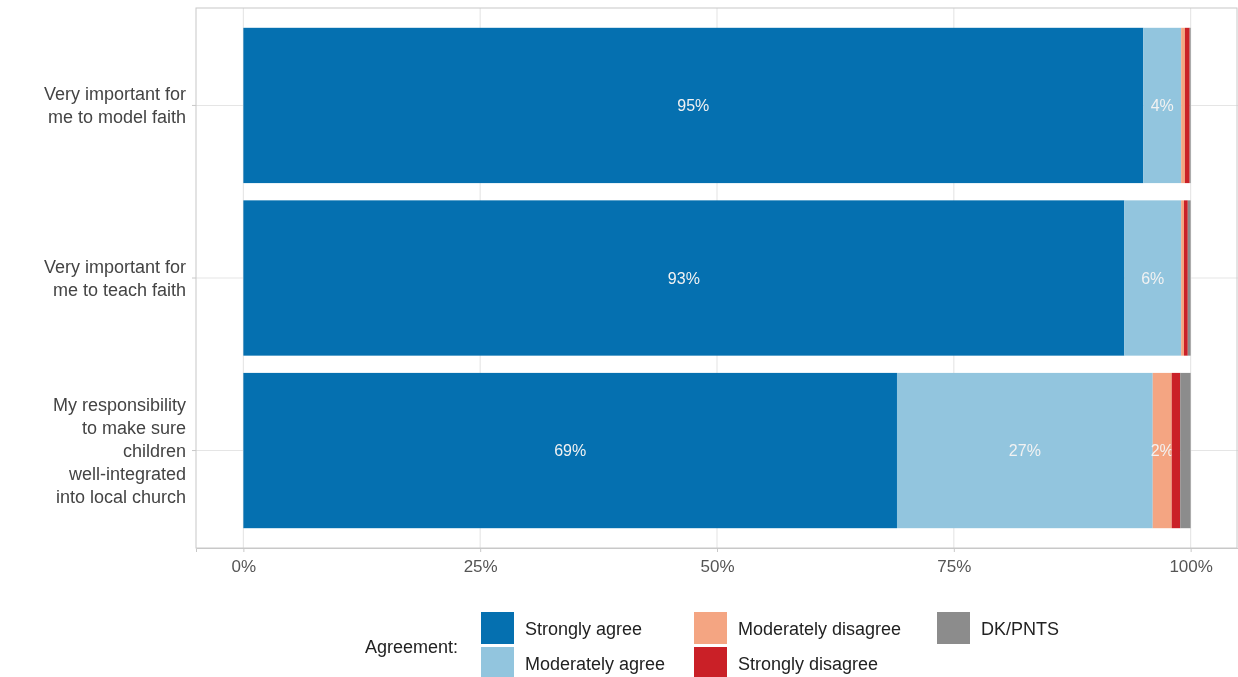 This screenshot has width=1238, height=677. I want to click on legend-title: Agreement:, so click(412, 647).